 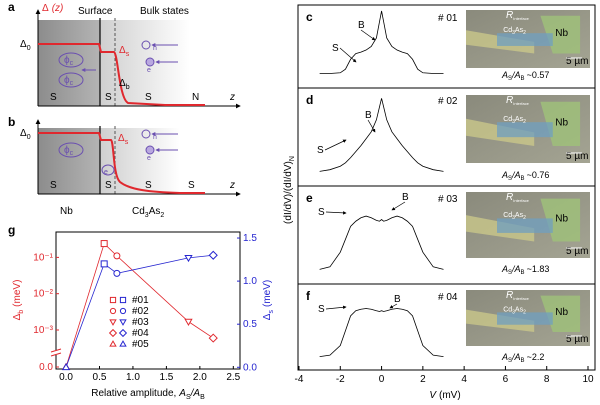 I want to click on x-tick-label: 4, so click(x=464, y=379).